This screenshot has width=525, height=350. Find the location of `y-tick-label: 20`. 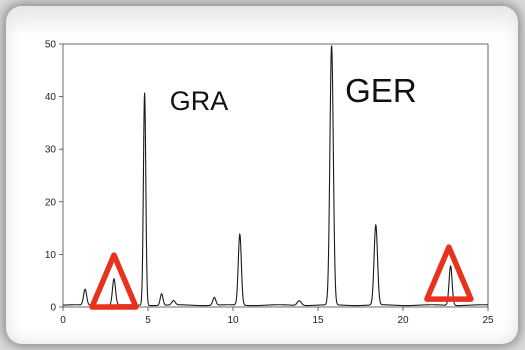

y-tick-label: 20 is located at coordinates (51, 202).